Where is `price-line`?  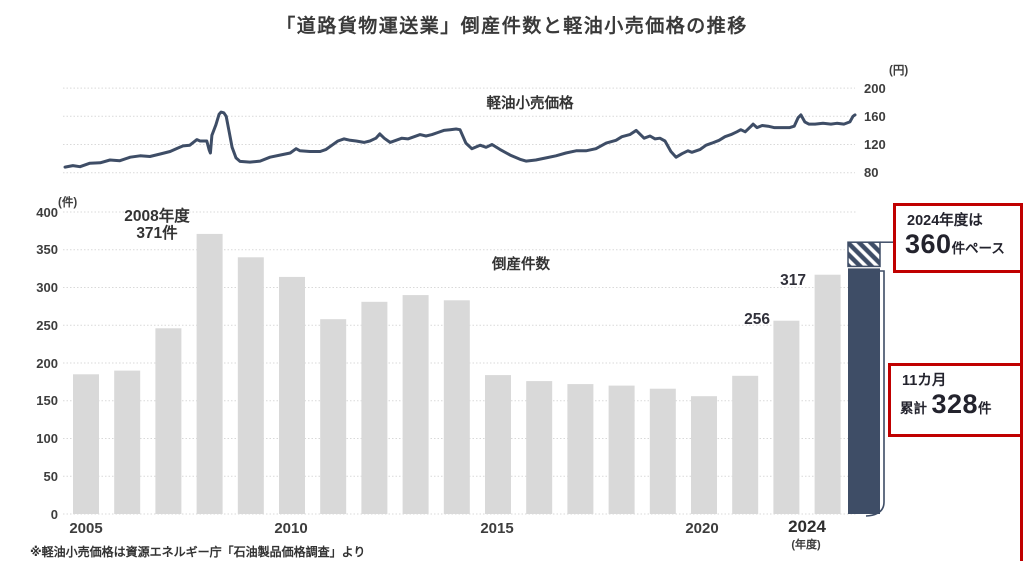 price-line is located at coordinates (460, 139).